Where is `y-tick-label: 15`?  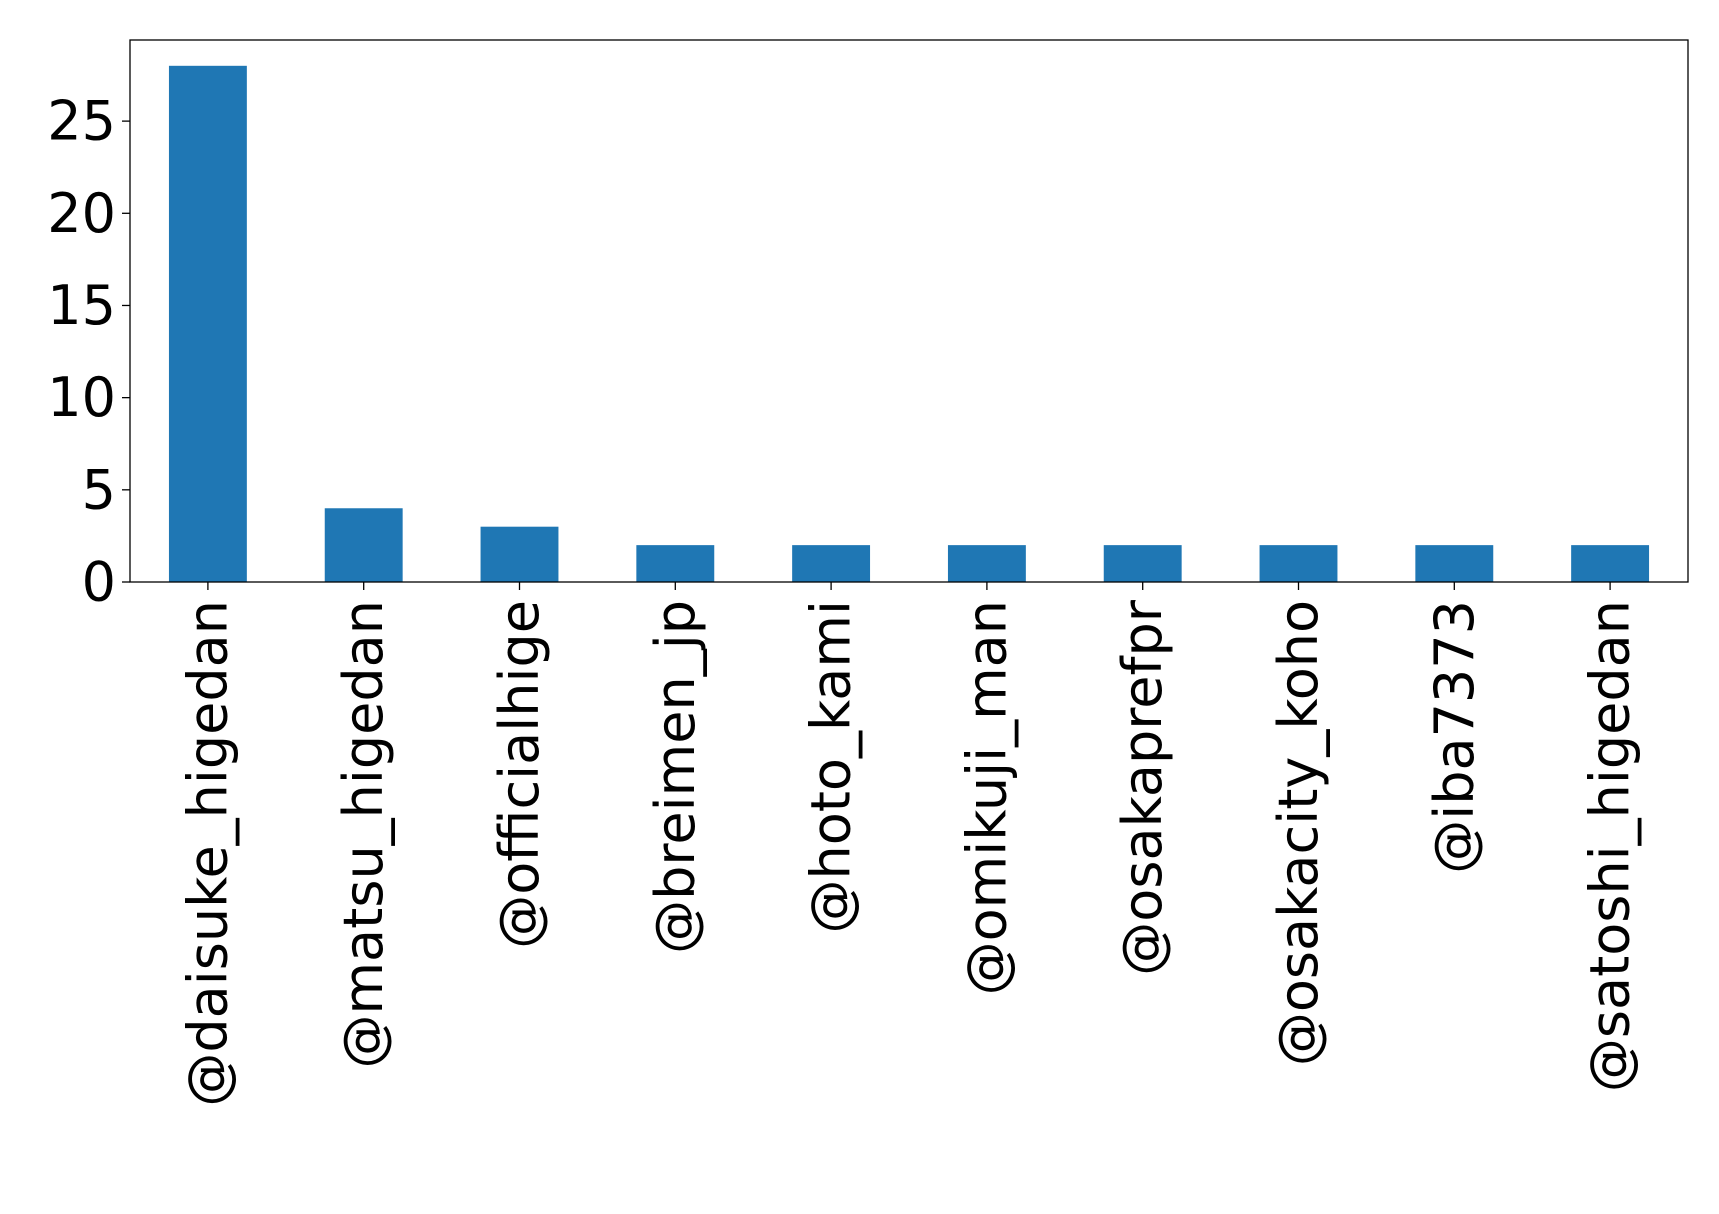
y-tick-label: 15 is located at coordinates (81, 305).